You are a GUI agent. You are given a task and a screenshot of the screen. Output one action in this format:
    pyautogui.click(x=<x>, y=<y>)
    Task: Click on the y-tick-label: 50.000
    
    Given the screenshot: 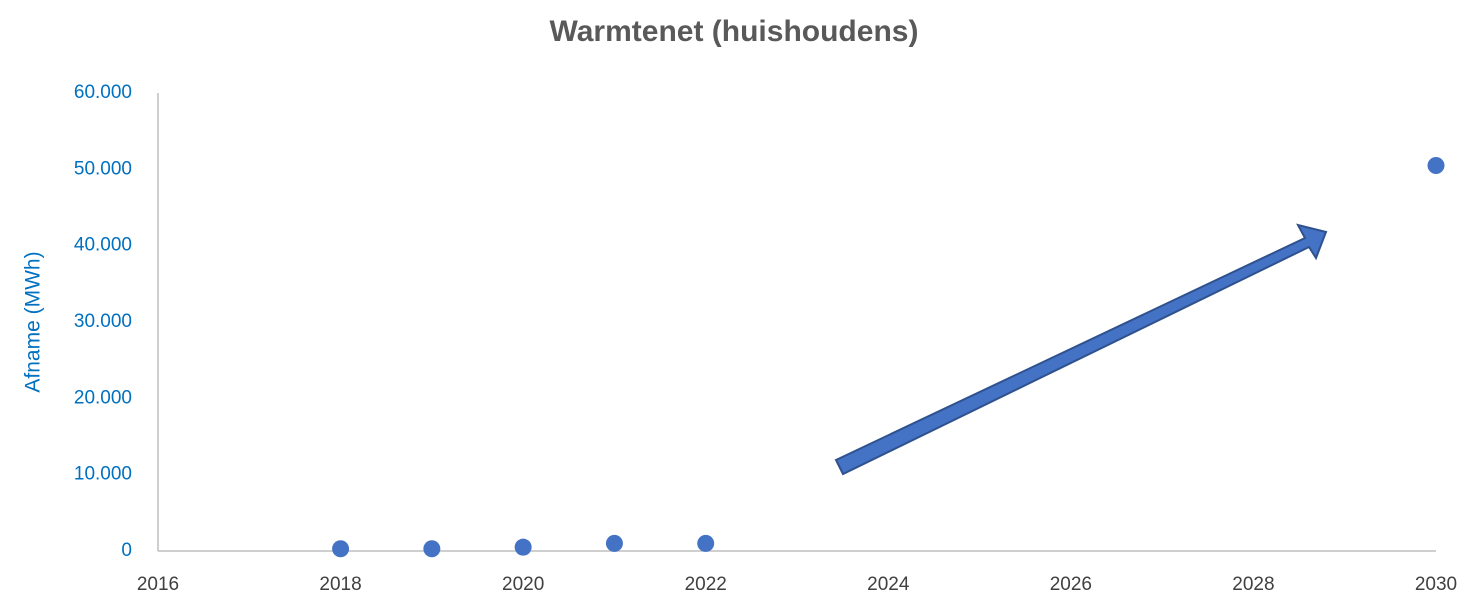 What is the action you would take?
    pyautogui.click(x=103, y=168)
    